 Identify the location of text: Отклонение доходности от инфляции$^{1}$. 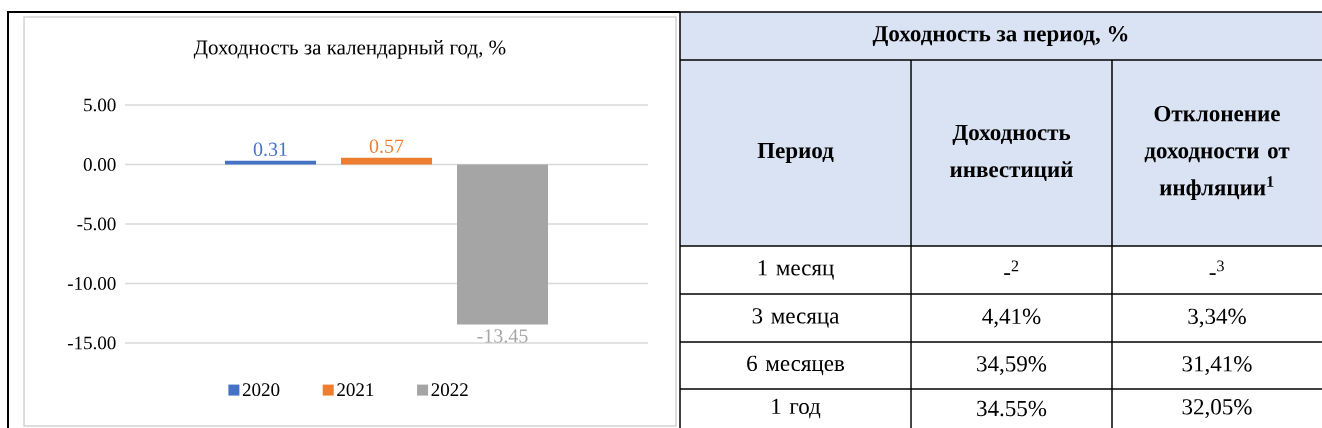
(1217, 153).